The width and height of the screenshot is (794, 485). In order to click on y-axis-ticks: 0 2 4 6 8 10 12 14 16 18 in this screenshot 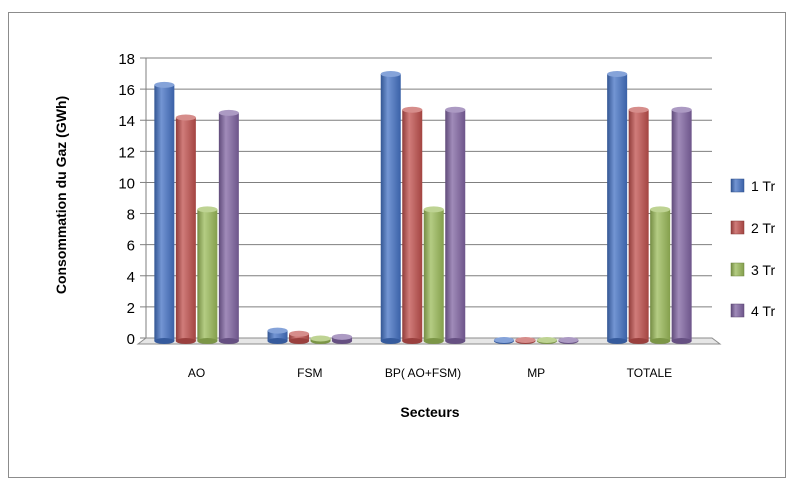, I will do `click(126, 199)`.